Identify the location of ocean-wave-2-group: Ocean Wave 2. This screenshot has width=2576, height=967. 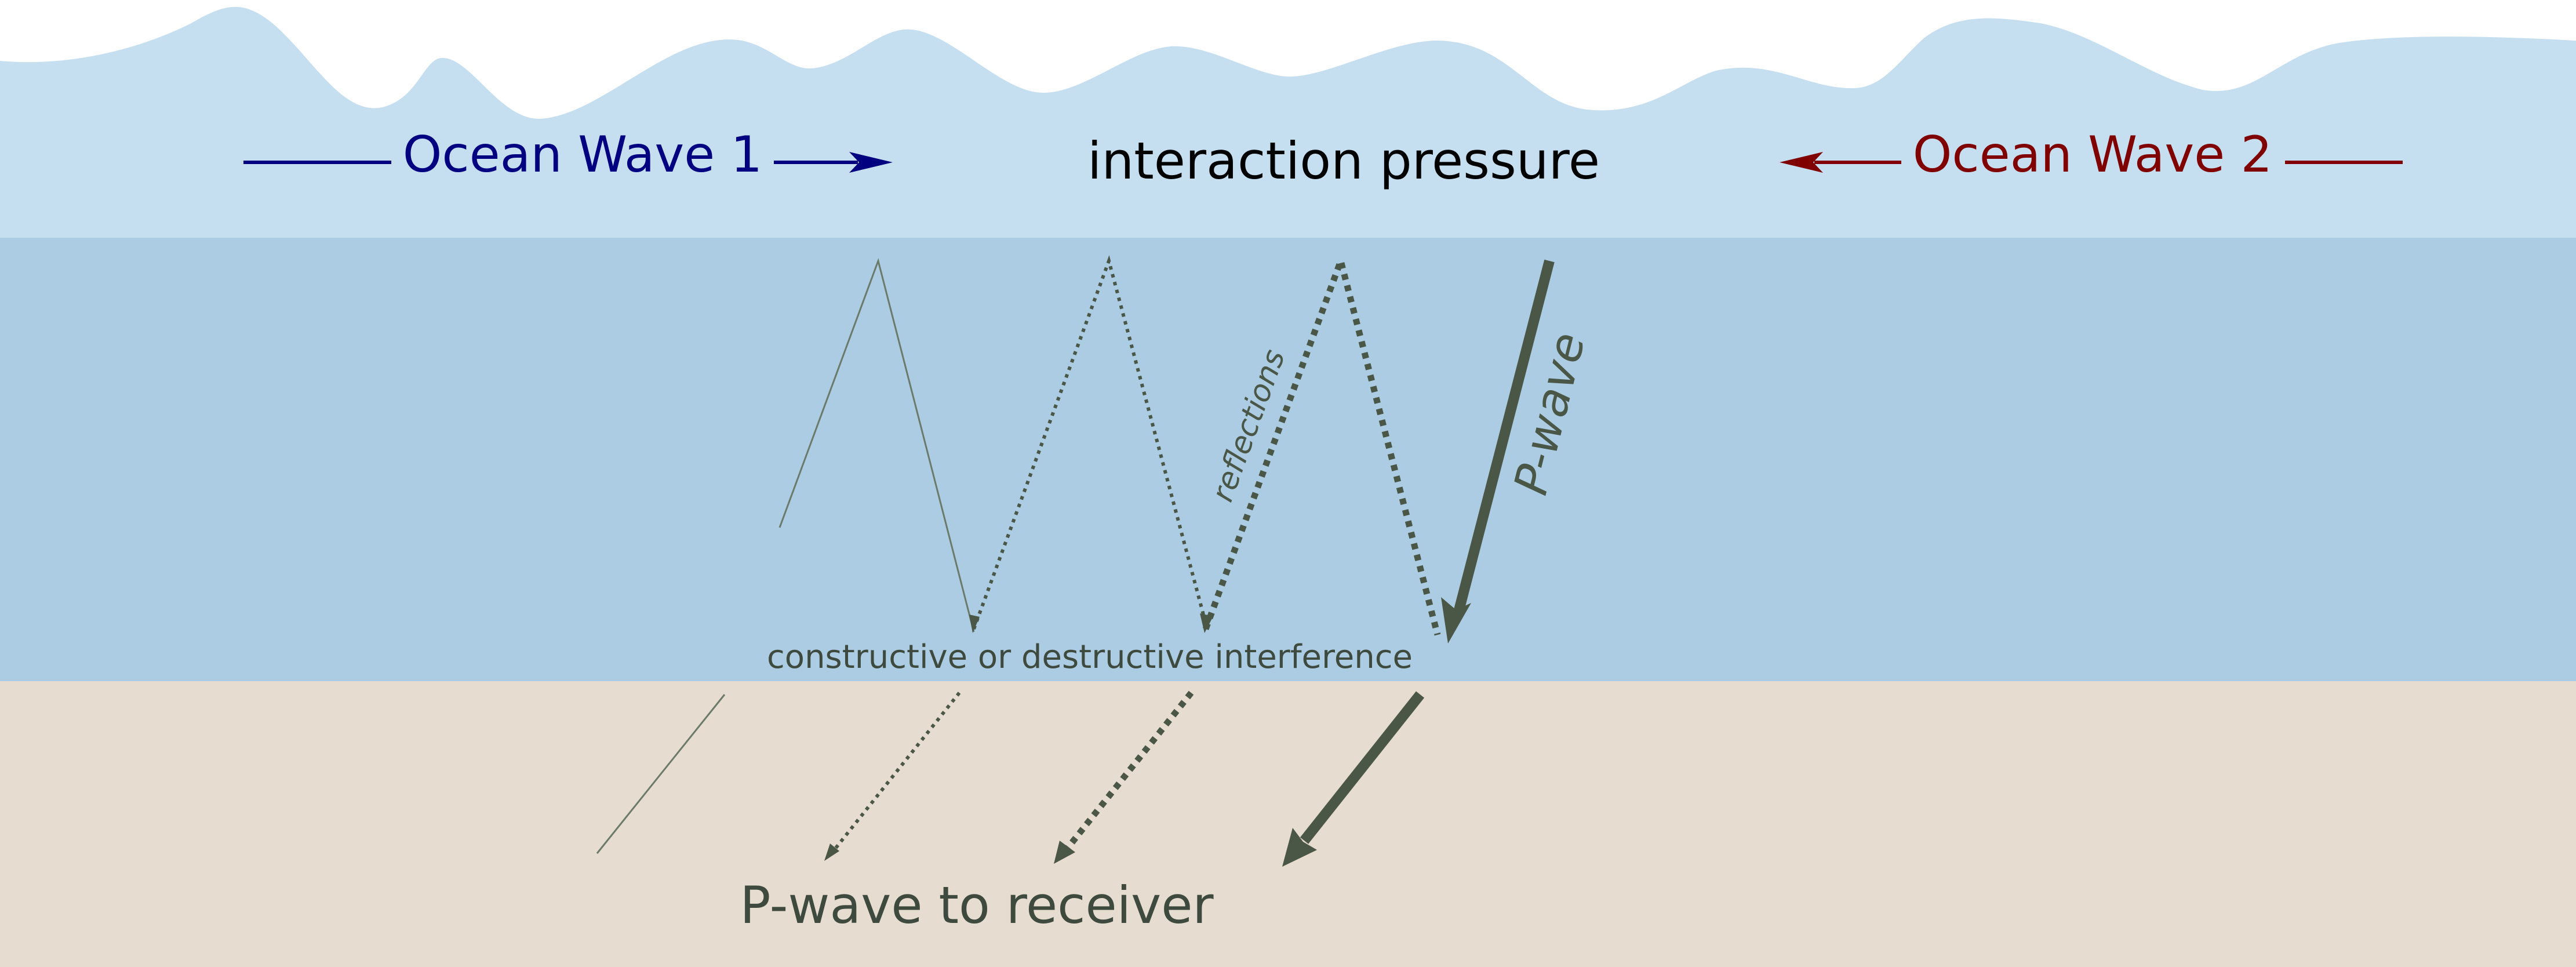
(2091, 155).